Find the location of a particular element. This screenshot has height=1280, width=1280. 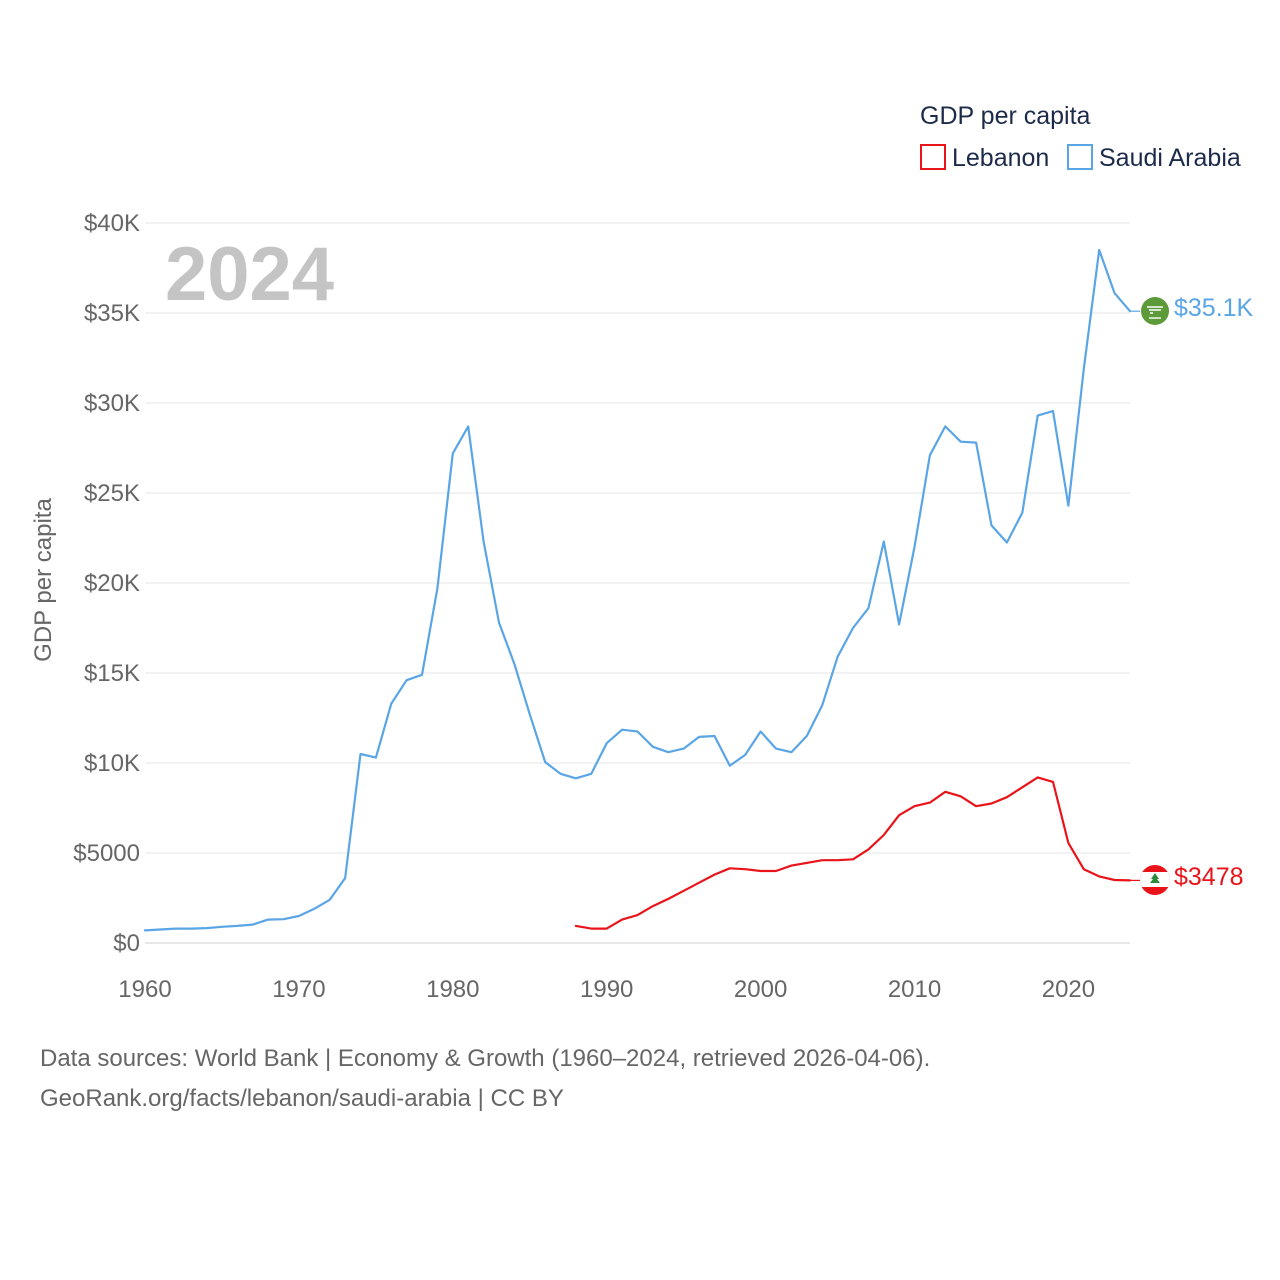

x-tick-label: 1970 is located at coordinates (298, 989).